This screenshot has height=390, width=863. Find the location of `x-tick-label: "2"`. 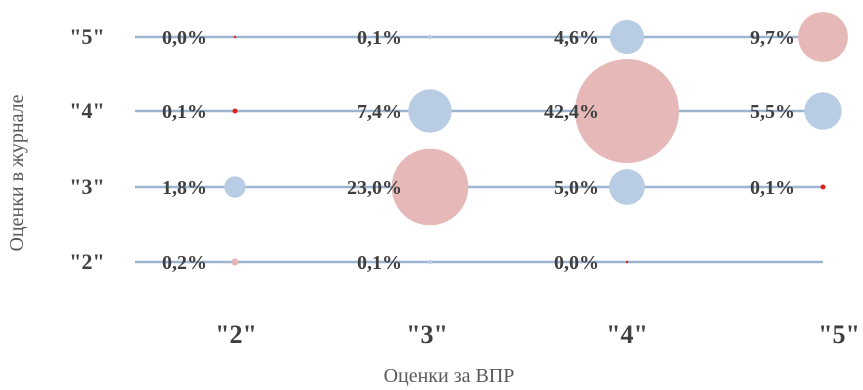

x-tick-label: "2" is located at coordinates (236, 334).